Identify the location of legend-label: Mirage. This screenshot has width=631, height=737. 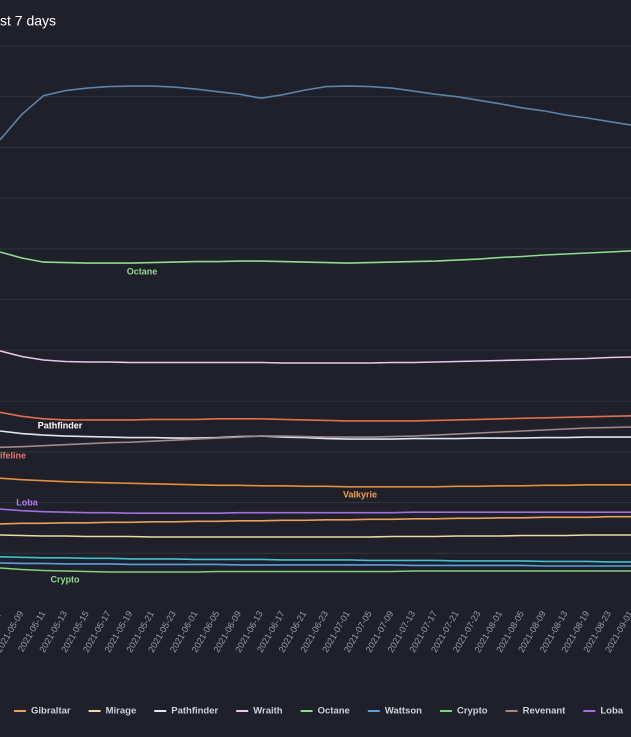
(121, 711).